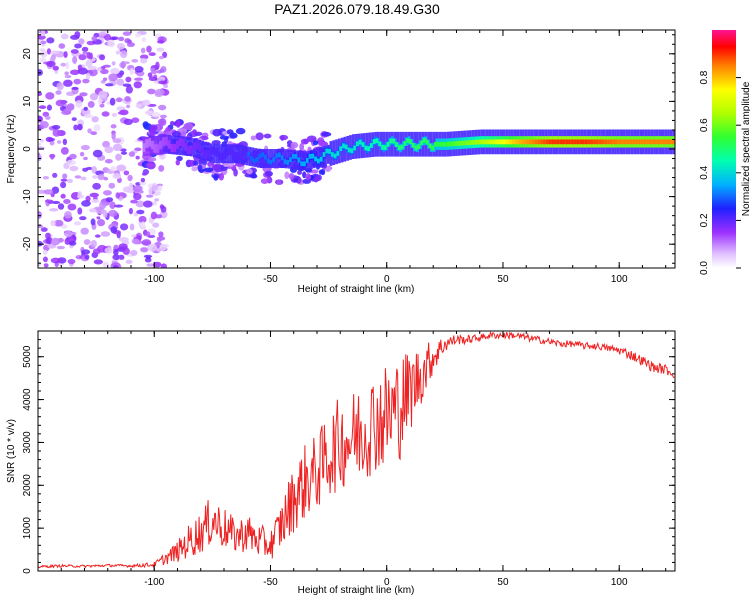 This screenshot has width=750, height=600. Describe the element at coordinates (356, 590) in the screenshot. I see `snr-x-axis-label: Height of straight line (km)` at that location.